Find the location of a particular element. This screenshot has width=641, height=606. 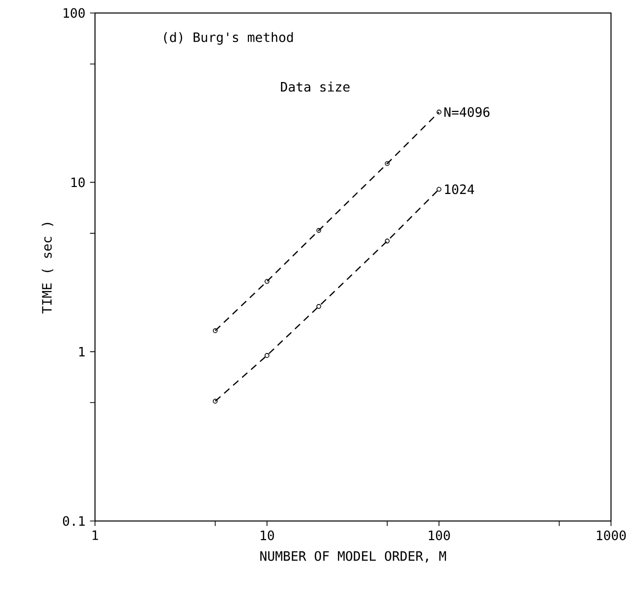

x-tick-label: 10 is located at coordinates (267, 535).